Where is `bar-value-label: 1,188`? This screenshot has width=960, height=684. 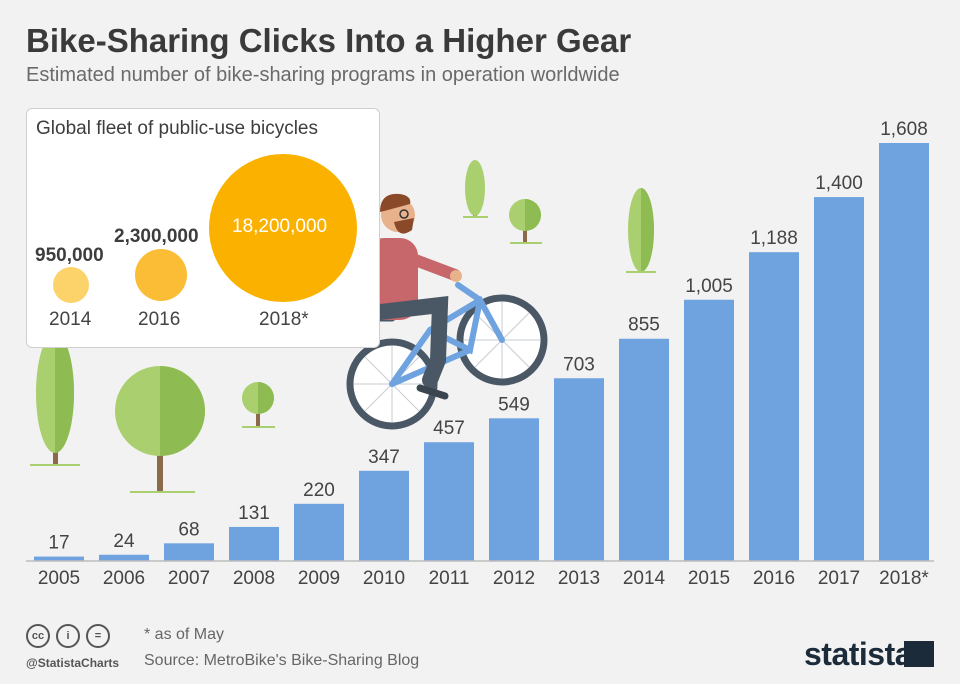 bar-value-label: 1,188 is located at coordinates (774, 238).